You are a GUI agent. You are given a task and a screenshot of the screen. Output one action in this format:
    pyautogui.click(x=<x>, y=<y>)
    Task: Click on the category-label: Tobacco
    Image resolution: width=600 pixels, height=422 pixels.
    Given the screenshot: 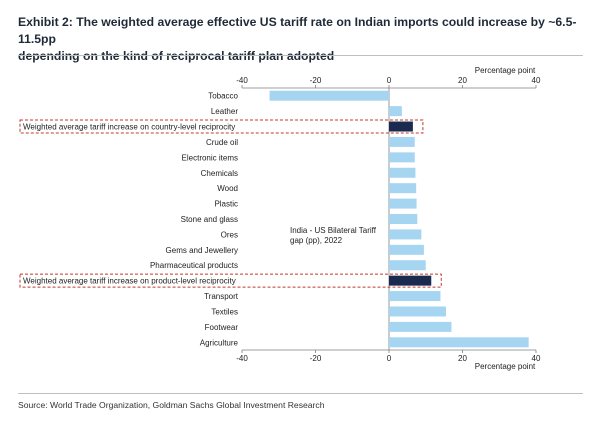 What is the action you would take?
    pyautogui.click(x=223, y=96)
    